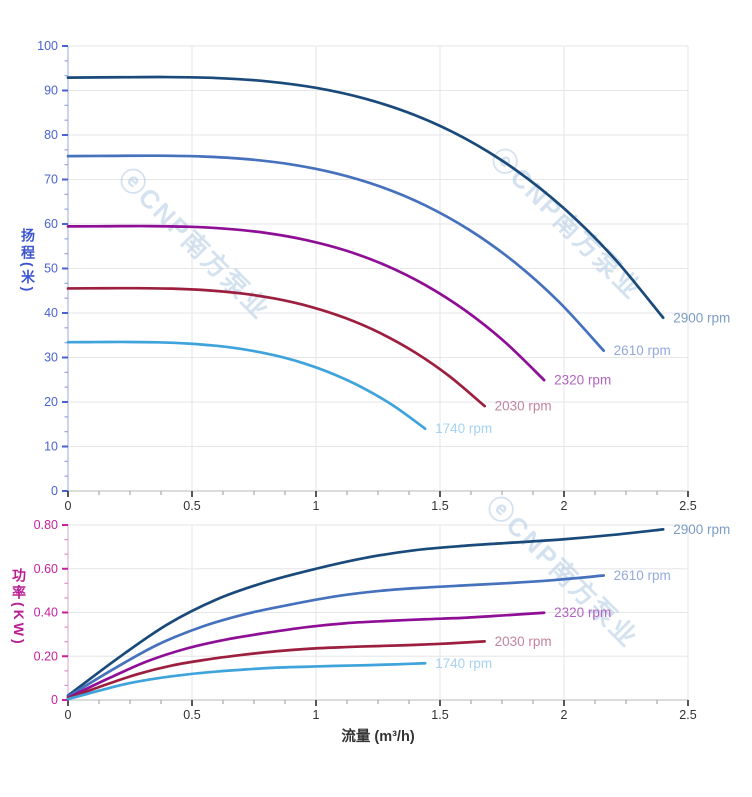 The width and height of the screenshot is (752, 797). What do you see at coordinates (51, 224) in the screenshot?
I see `svg-text: 60` at bounding box center [51, 224].